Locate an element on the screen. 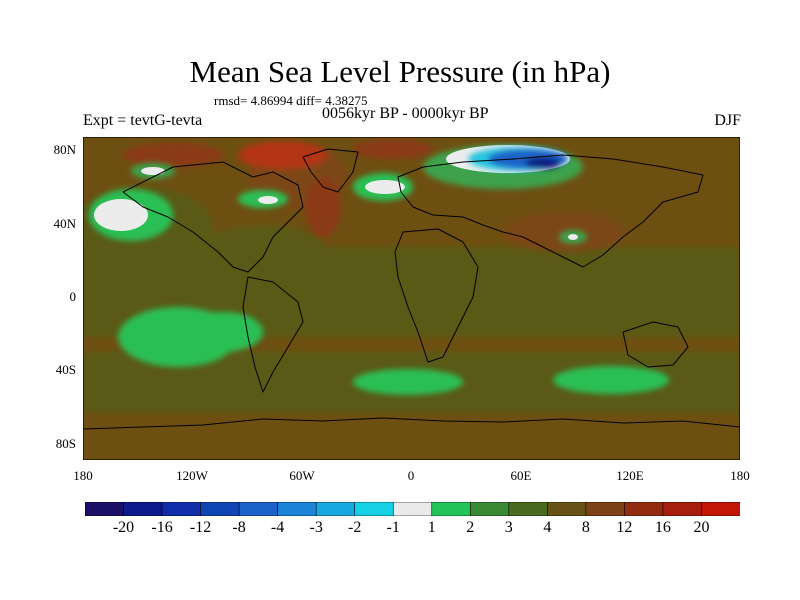 The height and width of the screenshot is (600, 800). colorbar-label: -3 is located at coordinates (316, 527).